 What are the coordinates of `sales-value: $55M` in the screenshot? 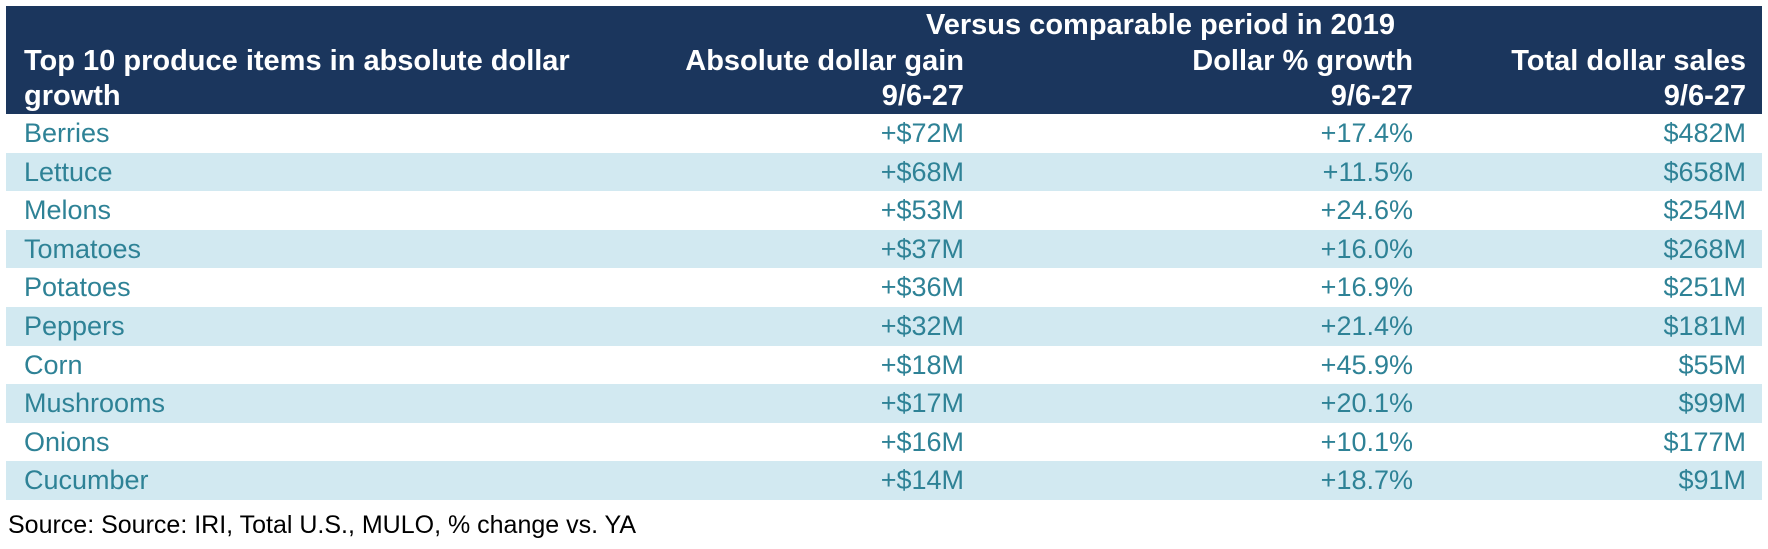 It's located at (1712, 364).